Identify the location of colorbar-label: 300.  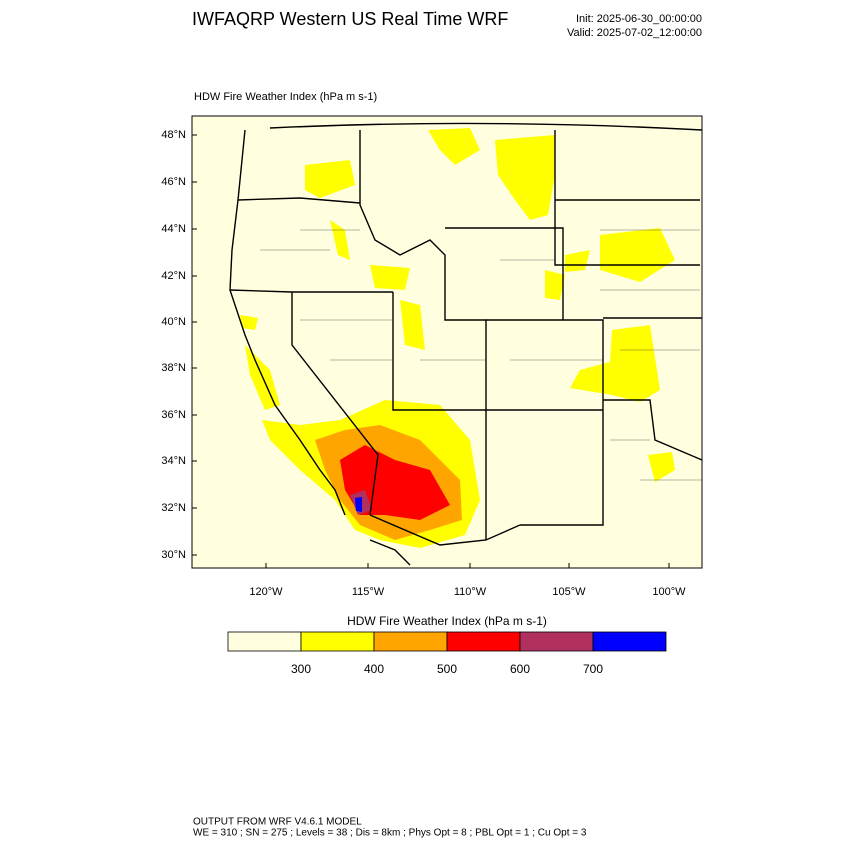
(301, 669).